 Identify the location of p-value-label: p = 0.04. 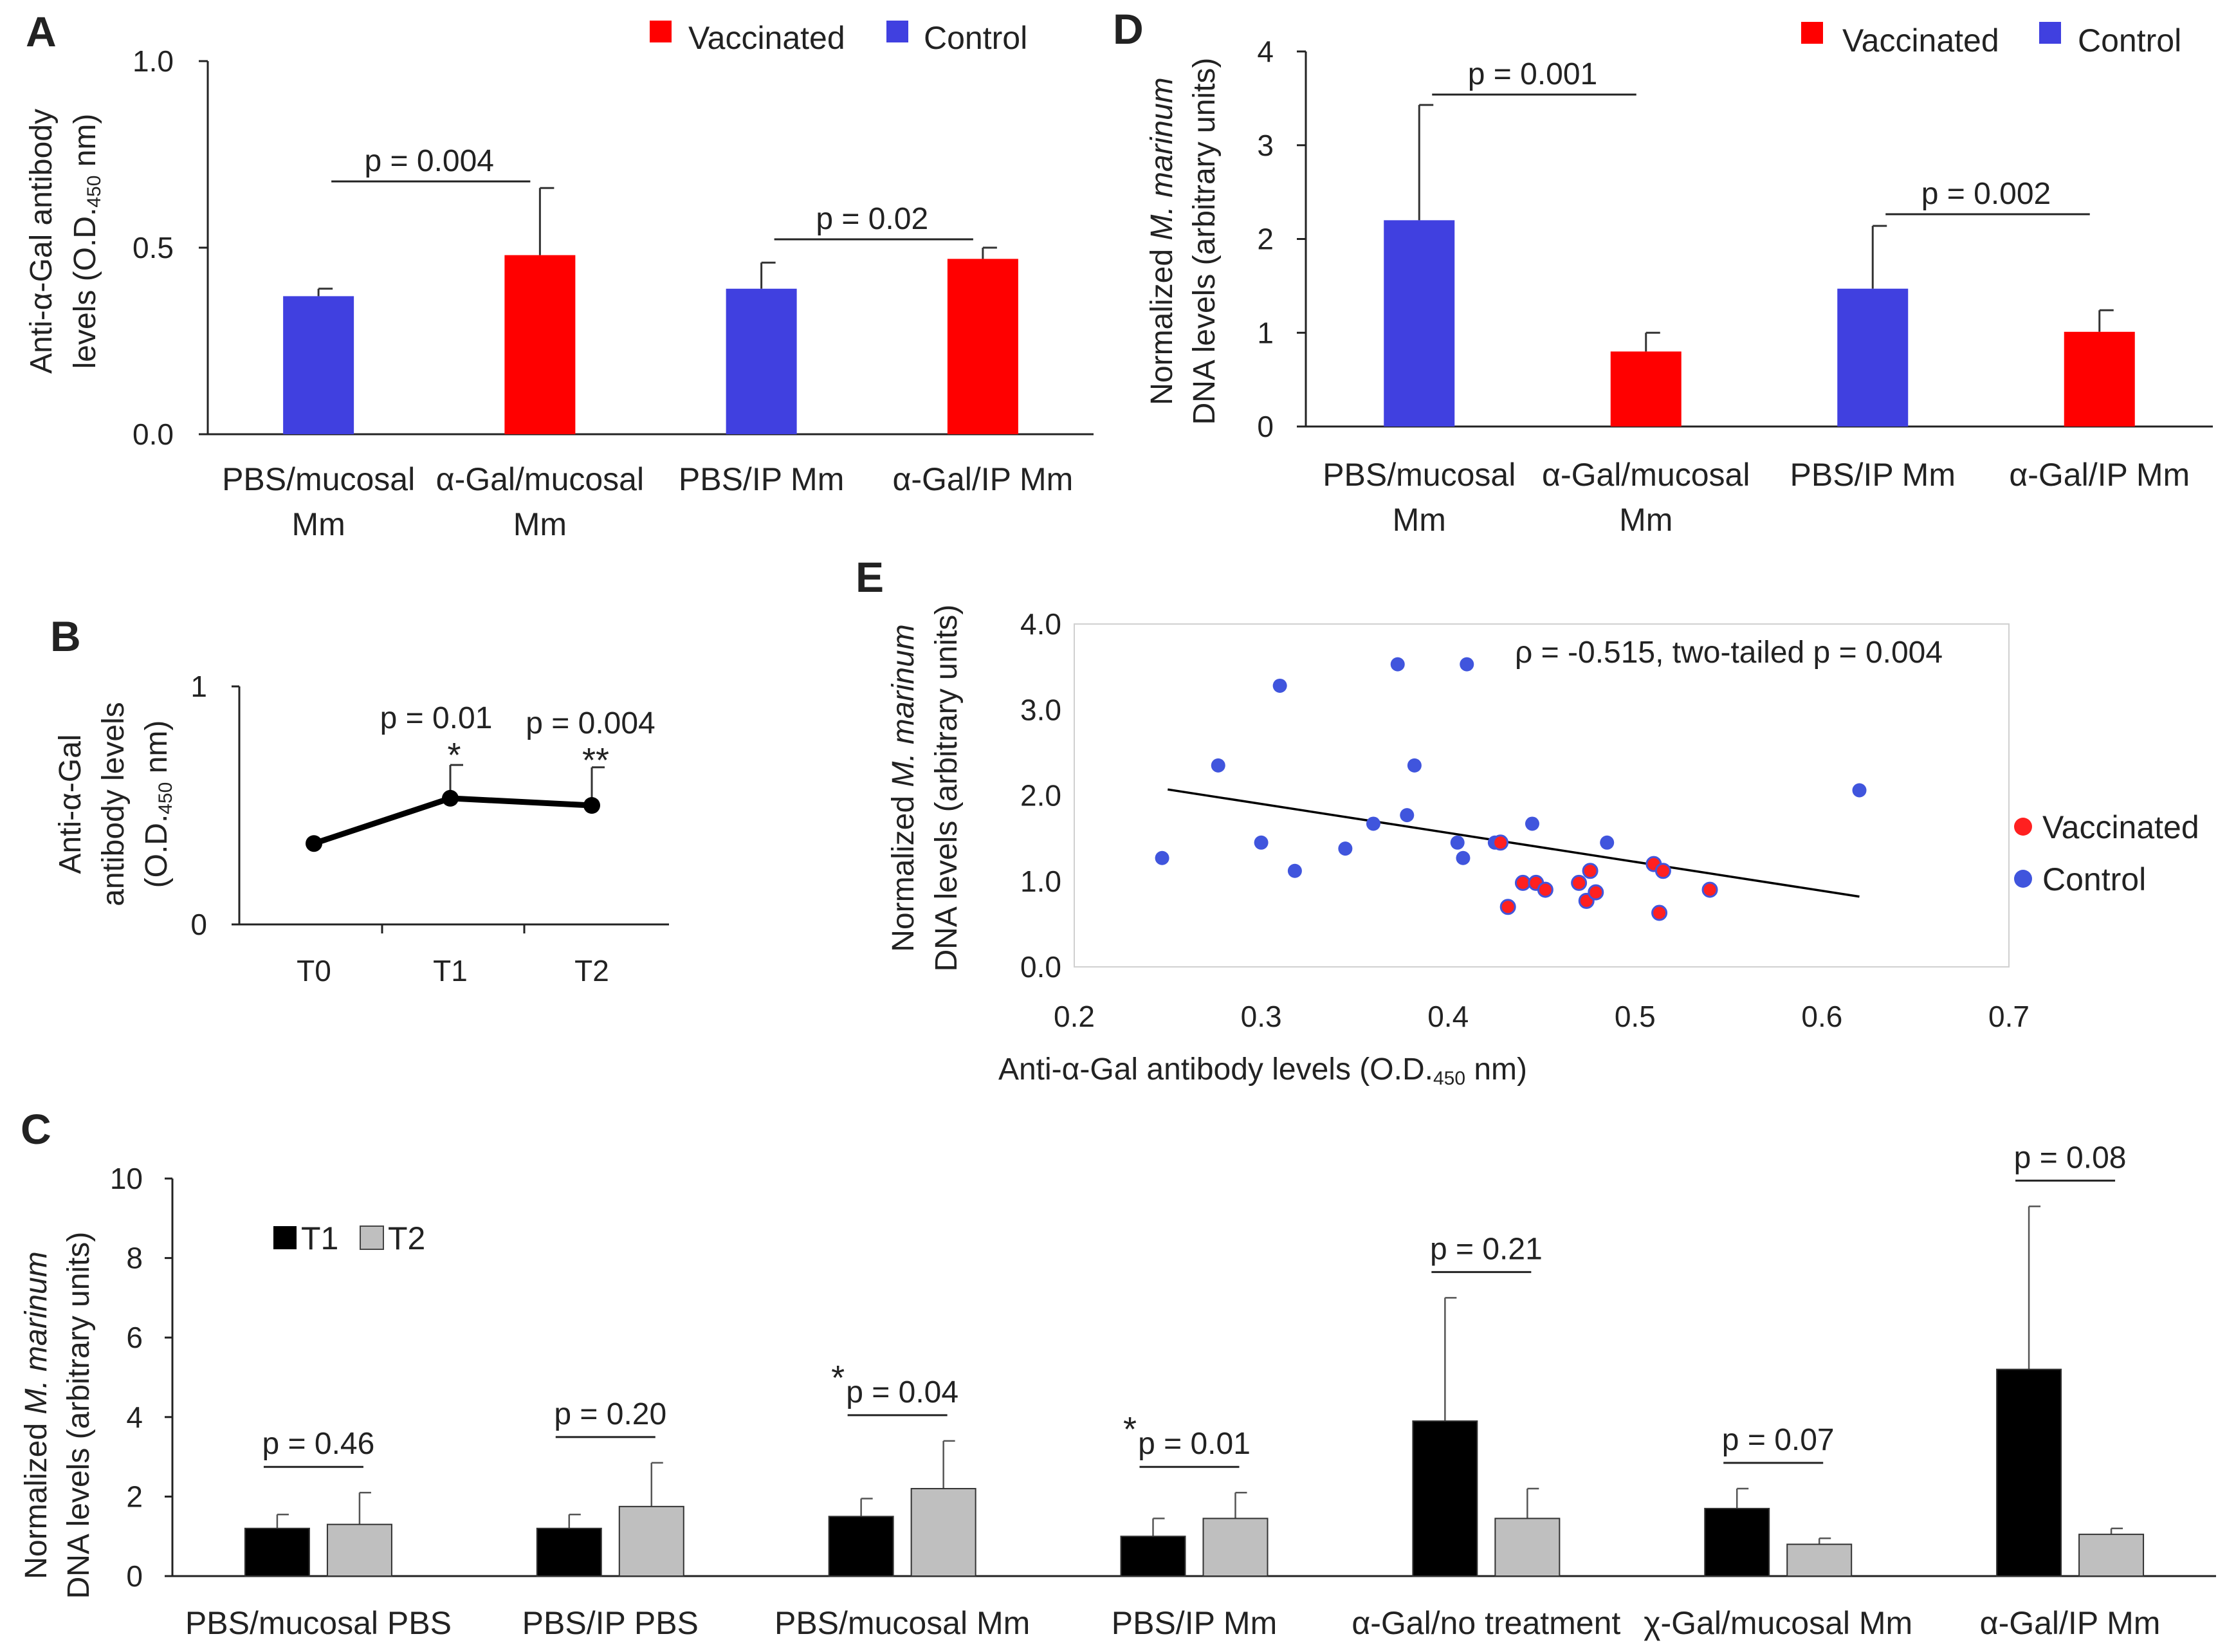
(902, 1392).